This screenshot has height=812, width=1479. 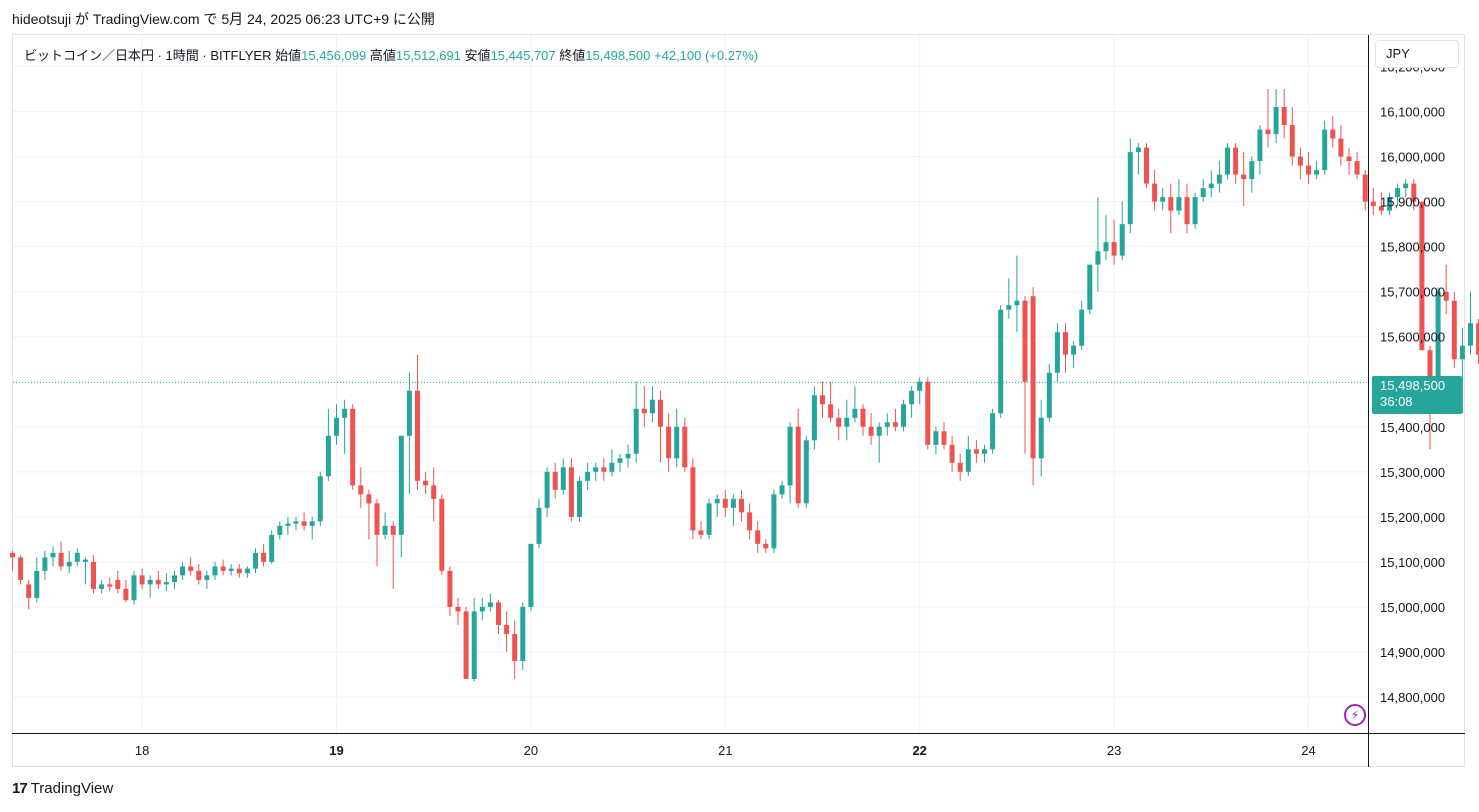 What do you see at coordinates (72, 788) in the screenshot?
I see `tradingview-logo-text: TradingView` at bounding box center [72, 788].